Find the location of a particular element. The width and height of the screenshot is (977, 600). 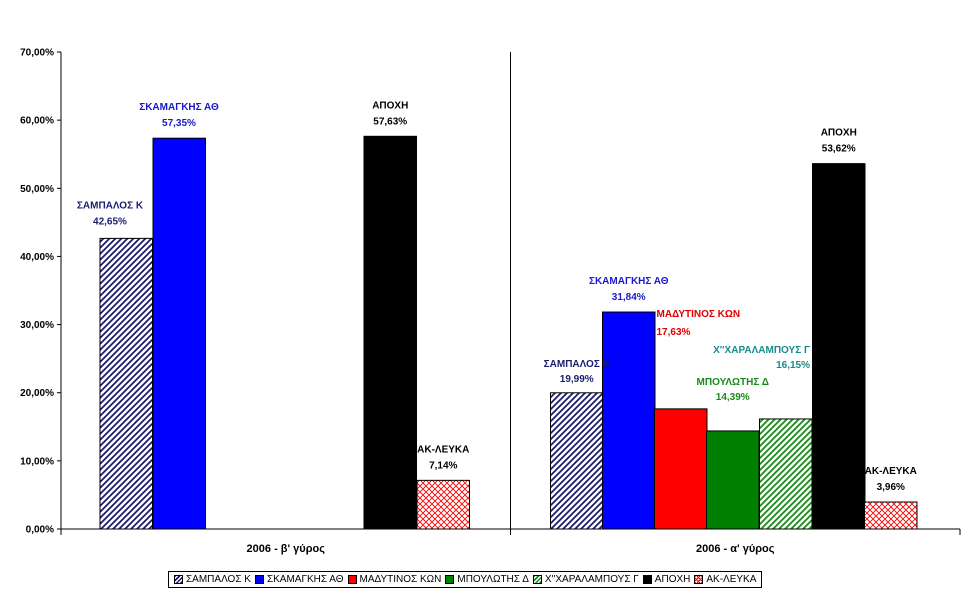

legend-item: ΣΚΑΜΑΓΚΗΣ ΑΘ is located at coordinates (299, 579).